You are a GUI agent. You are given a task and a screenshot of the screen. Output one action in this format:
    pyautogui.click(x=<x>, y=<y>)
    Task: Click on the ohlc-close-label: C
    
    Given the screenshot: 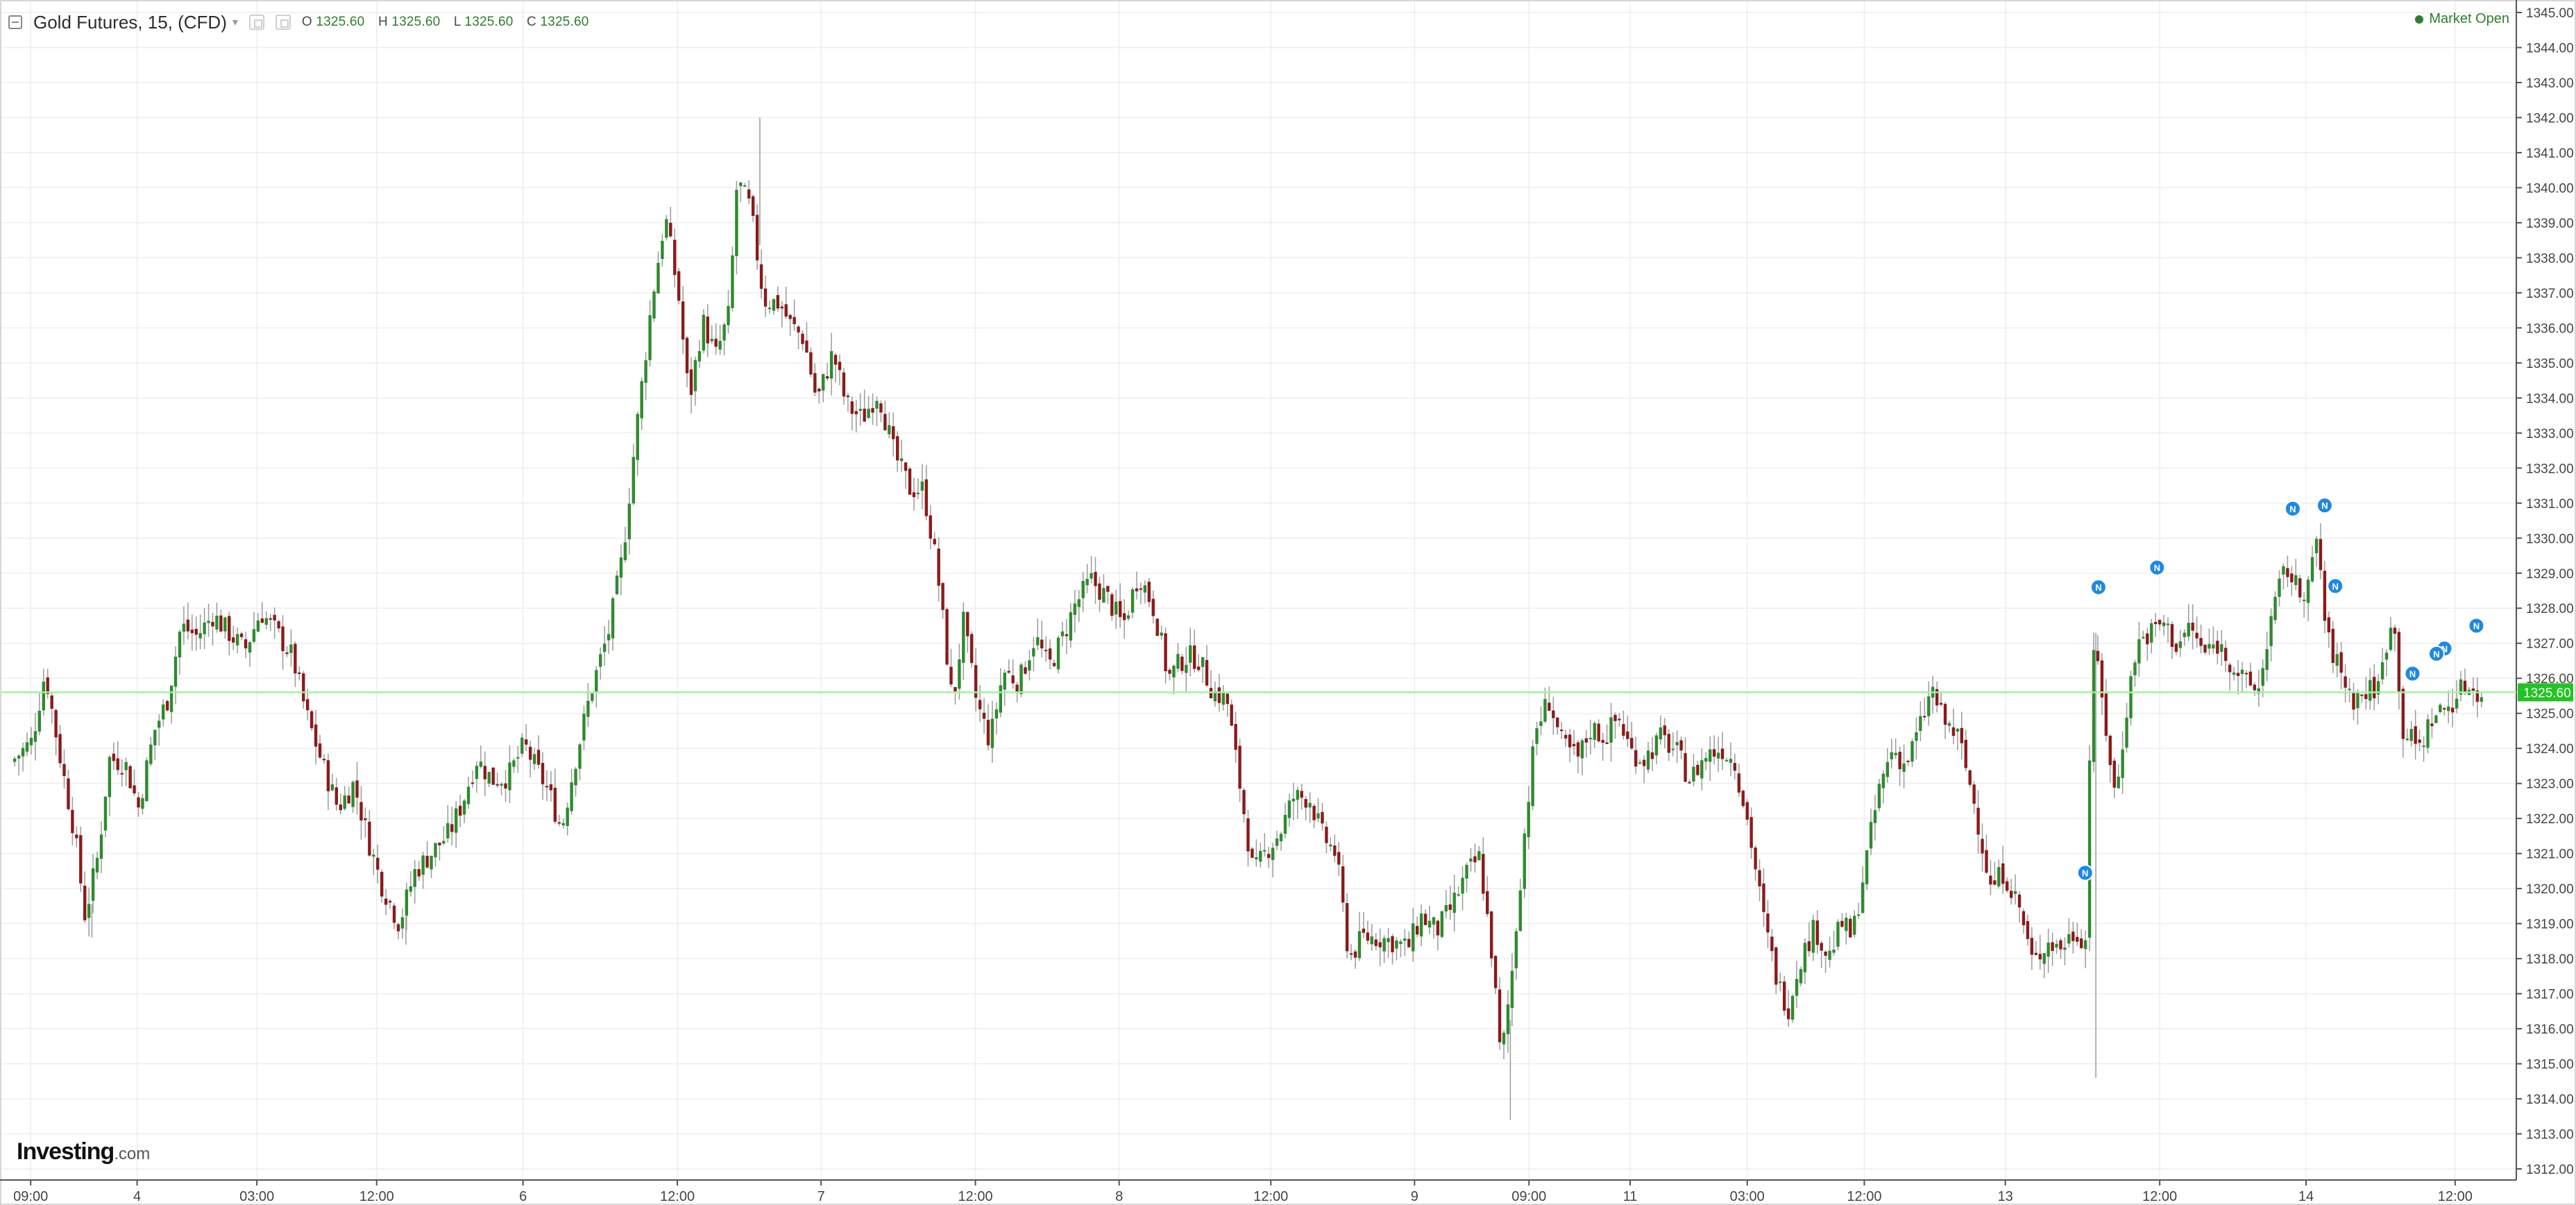 What is the action you would take?
    pyautogui.click(x=532, y=22)
    